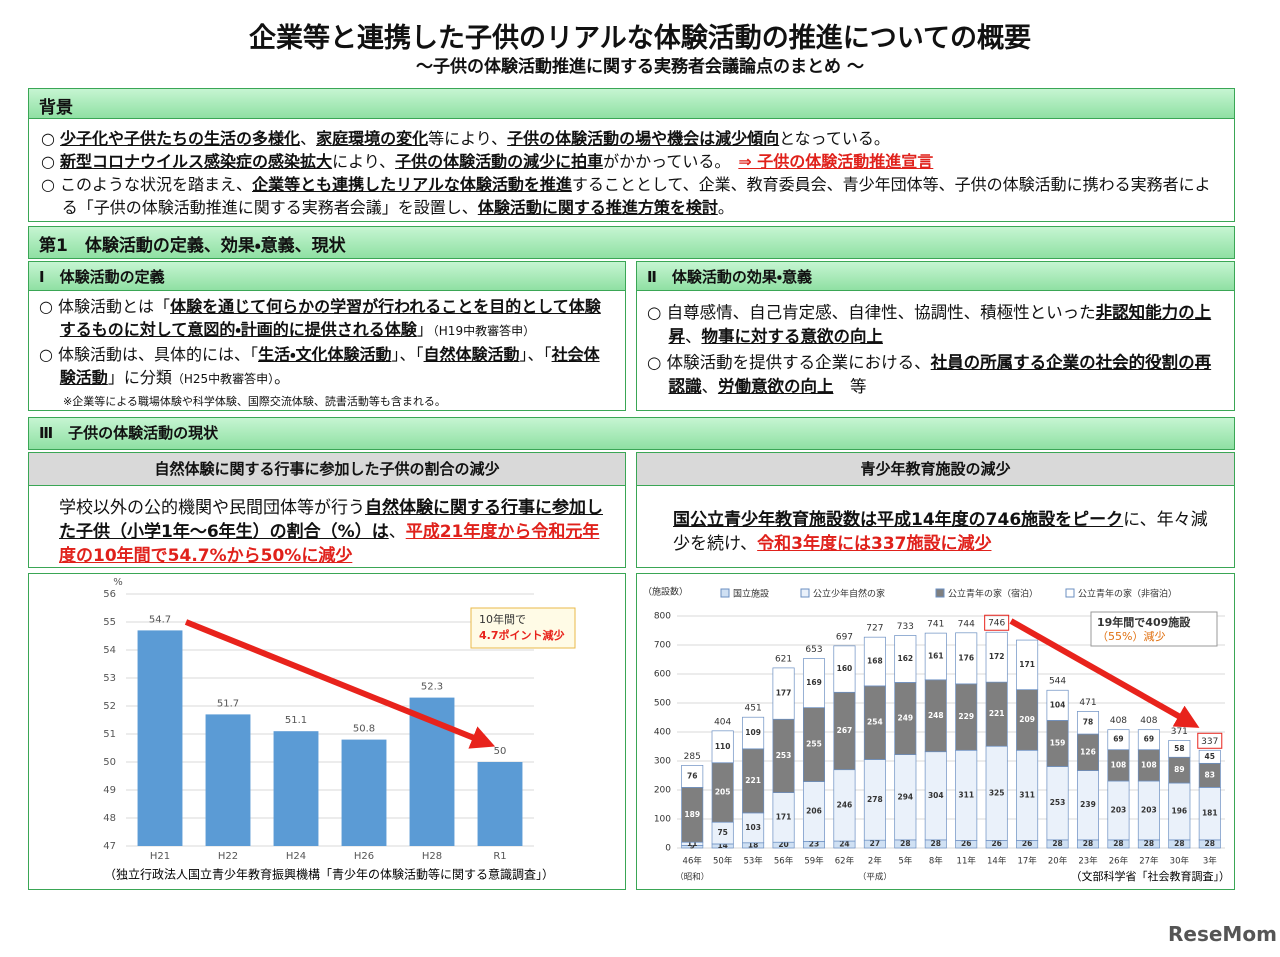  Describe the element at coordinates (671, 161) in the screenshot. I see `text-run: がかかっている。` at that location.